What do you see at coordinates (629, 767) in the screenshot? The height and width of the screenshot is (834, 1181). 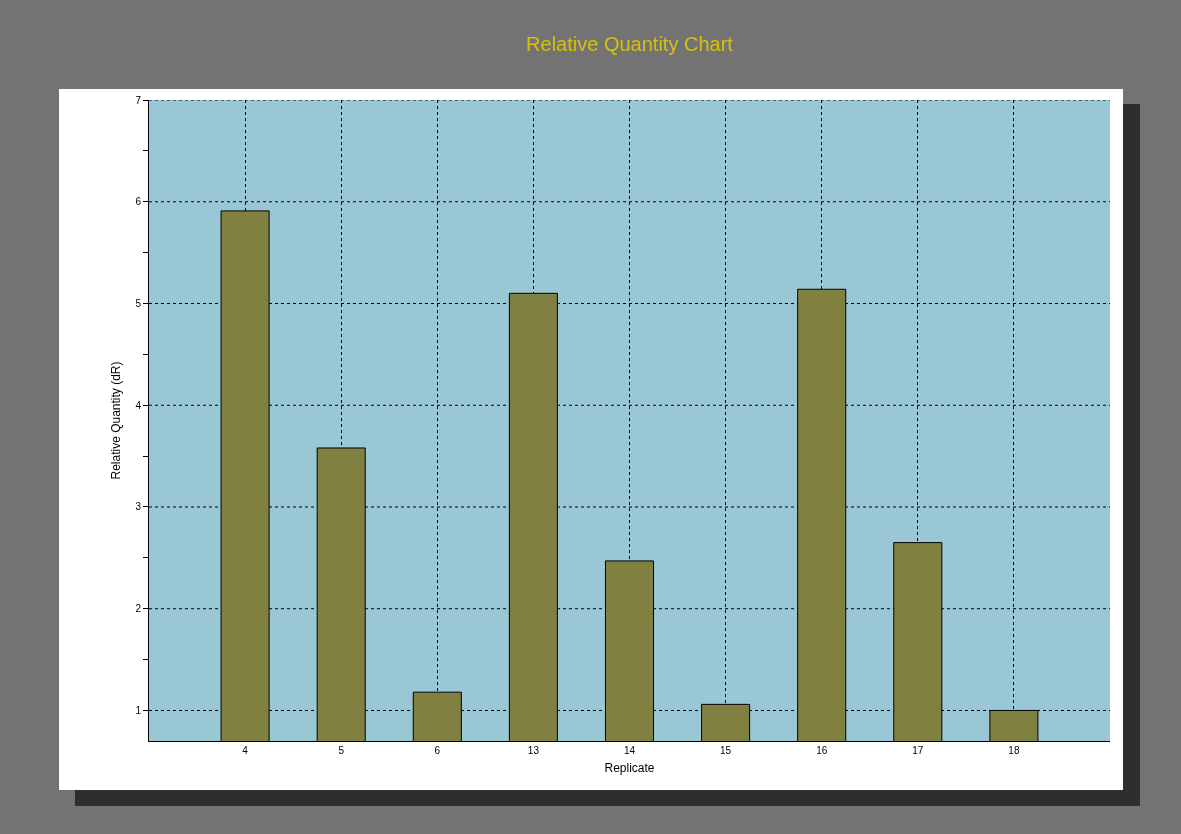 I see `x-axis-title: Replicate` at bounding box center [629, 767].